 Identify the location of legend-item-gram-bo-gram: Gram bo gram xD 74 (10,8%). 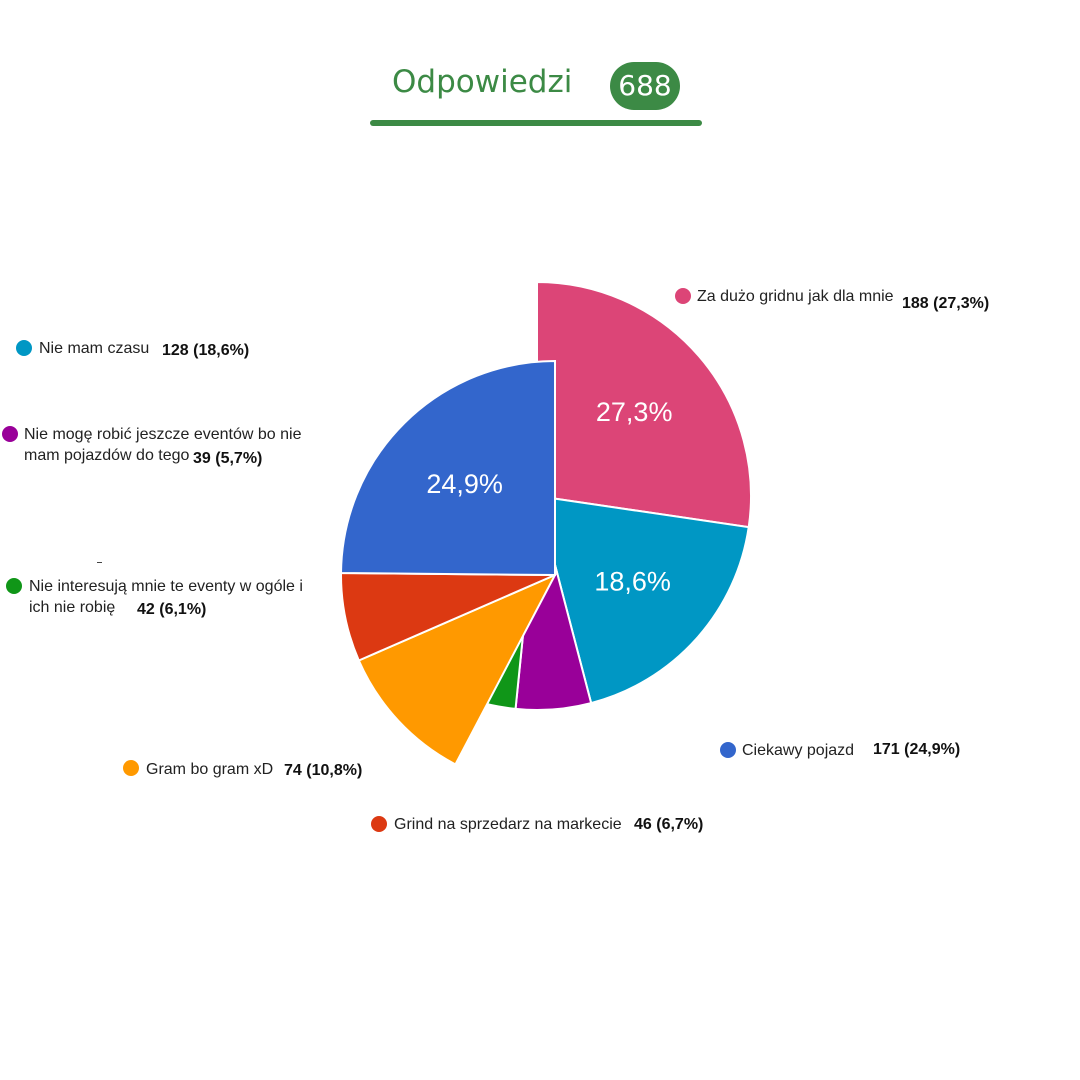
(253, 772).